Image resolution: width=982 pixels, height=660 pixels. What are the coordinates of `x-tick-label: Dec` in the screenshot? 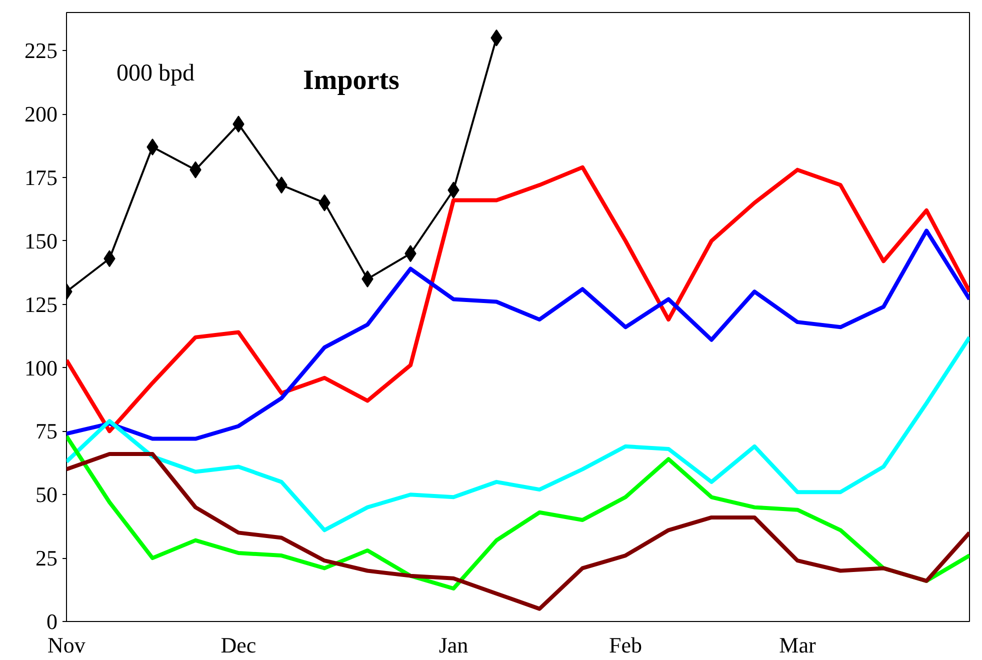 It's located at (238, 645).